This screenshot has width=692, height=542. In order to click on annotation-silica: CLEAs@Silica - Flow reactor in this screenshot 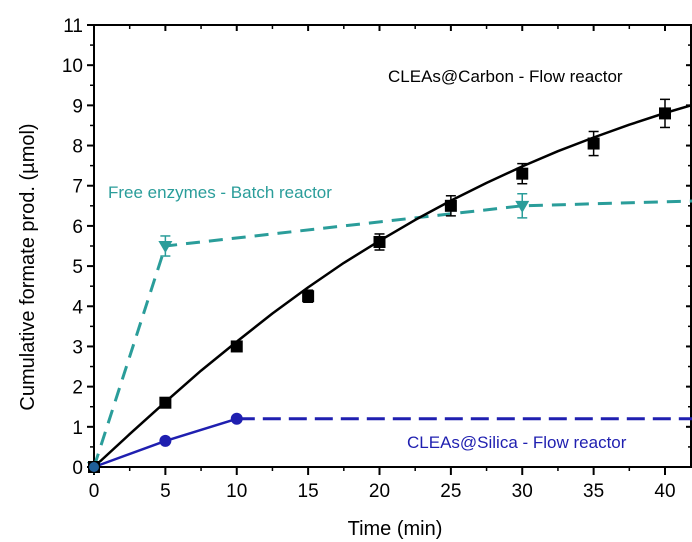, I will do `click(517, 442)`.